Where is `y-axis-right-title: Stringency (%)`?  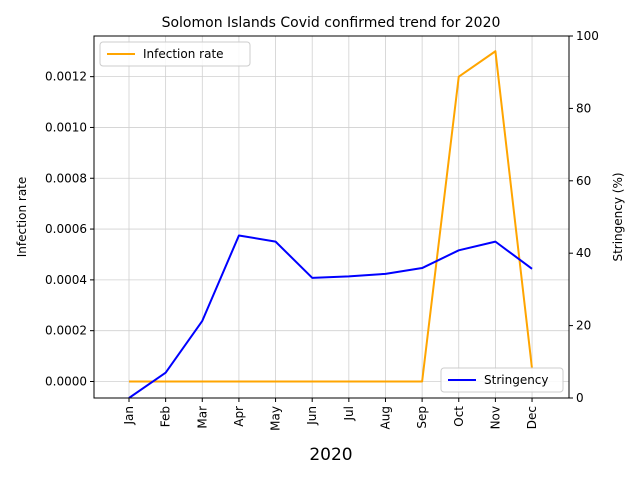
y-axis-right-title: Stringency (%) is located at coordinates (618, 216).